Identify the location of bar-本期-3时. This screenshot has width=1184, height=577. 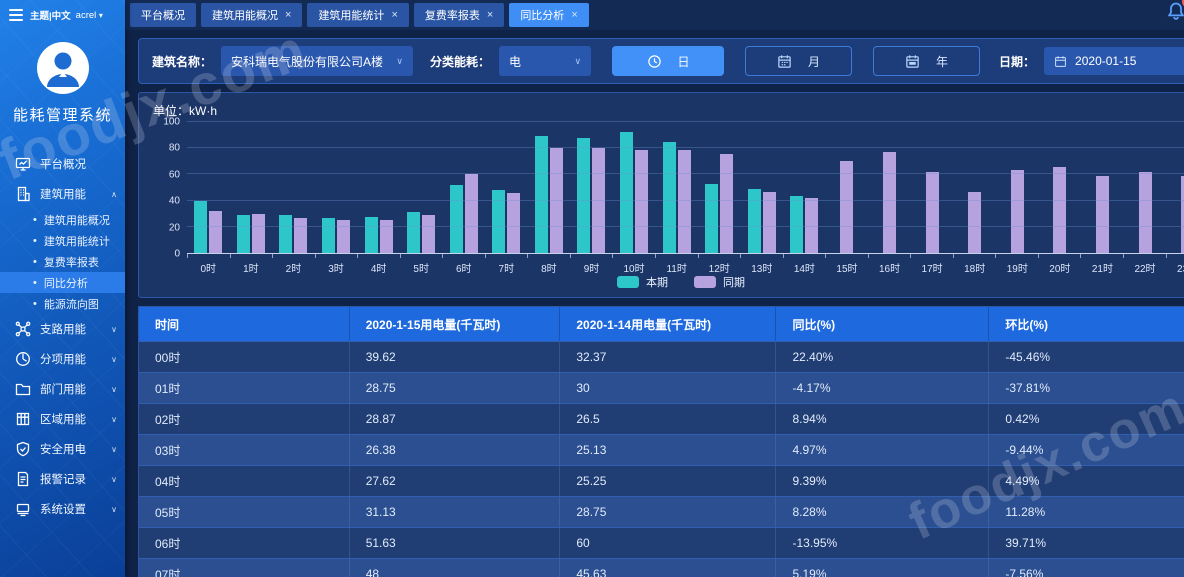
(329, 235).